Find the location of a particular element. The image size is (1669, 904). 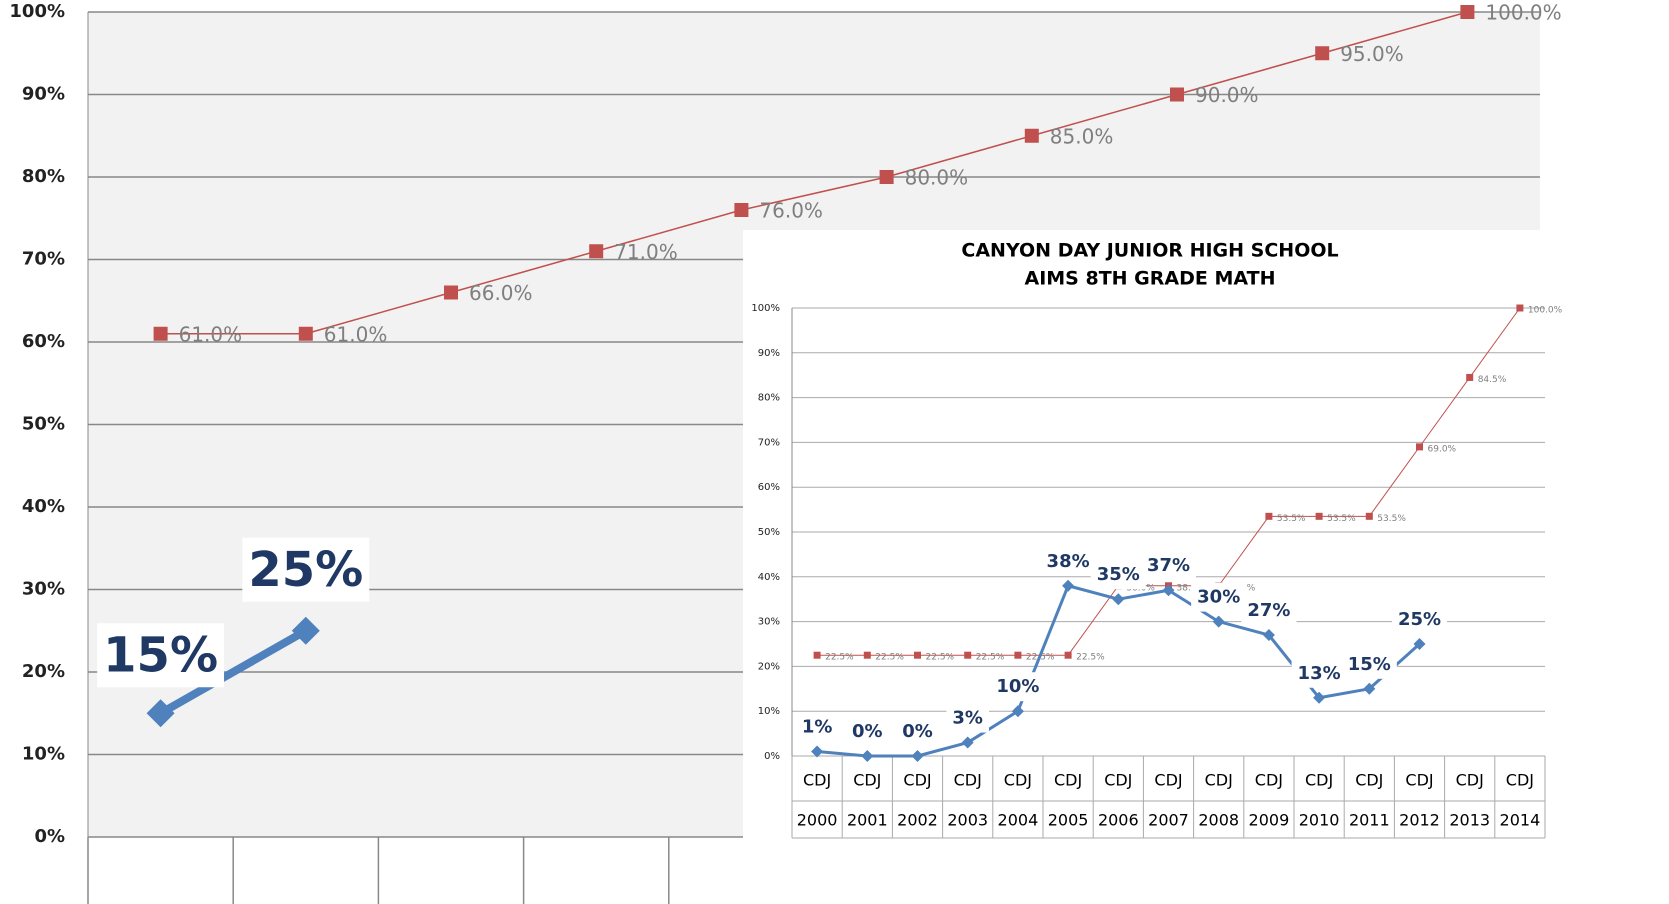

x-tick-label: 2011 is located at coordinates (1369, 820).